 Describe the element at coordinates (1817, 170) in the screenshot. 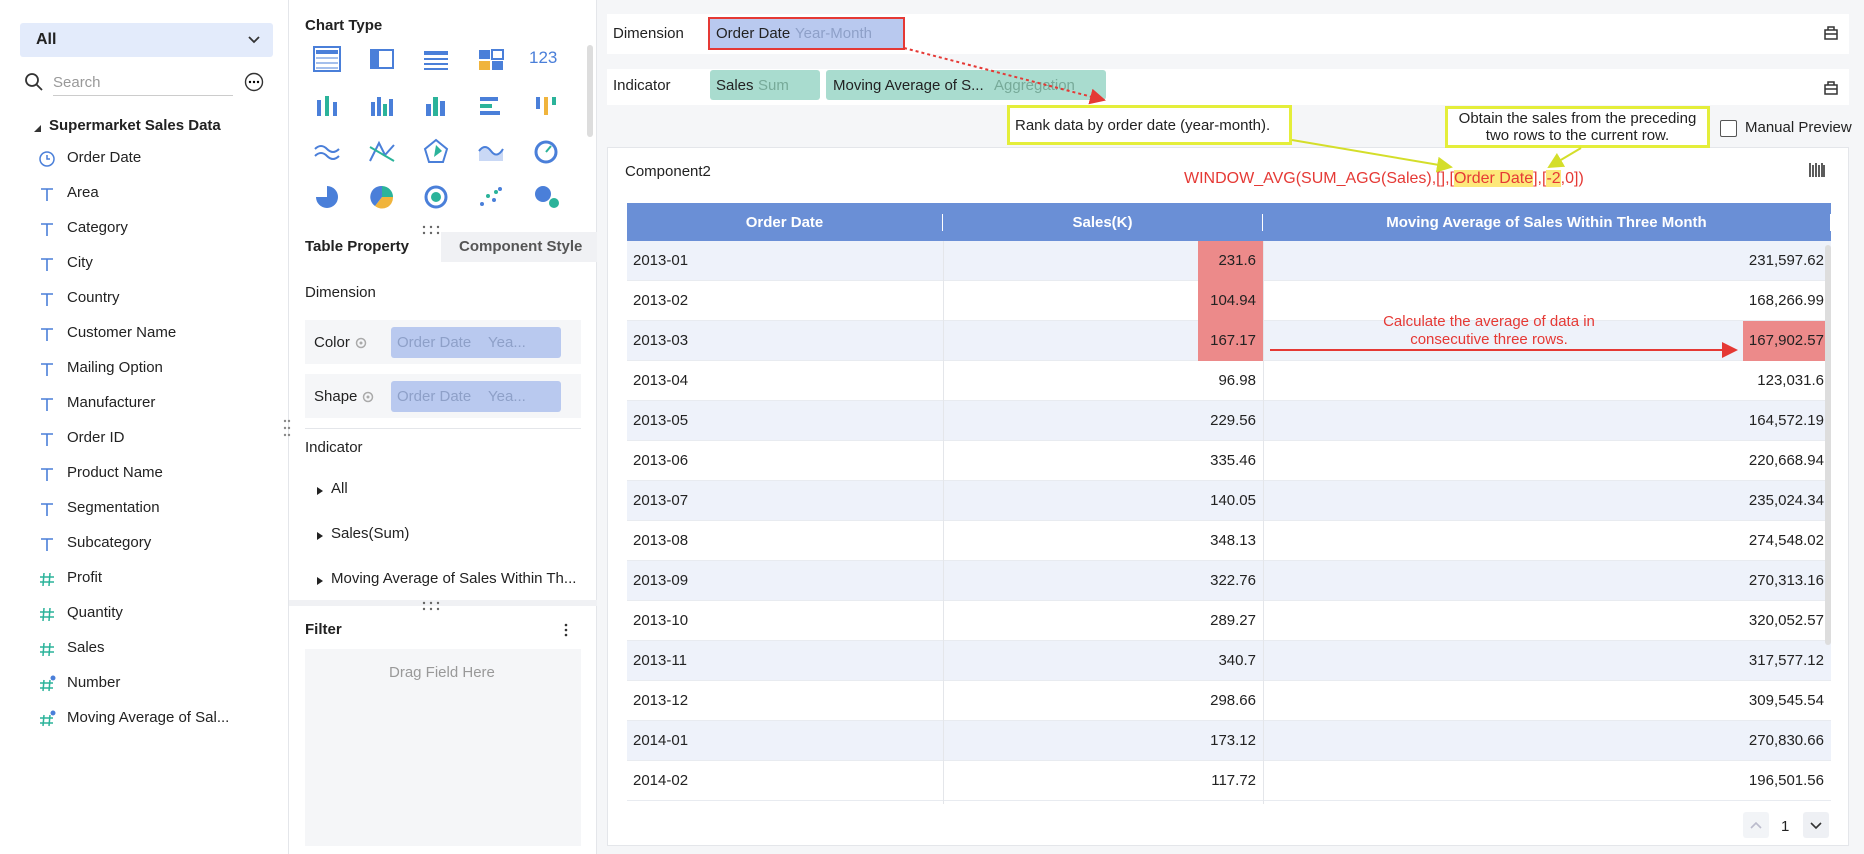

I see `barcode-icon` at that location.